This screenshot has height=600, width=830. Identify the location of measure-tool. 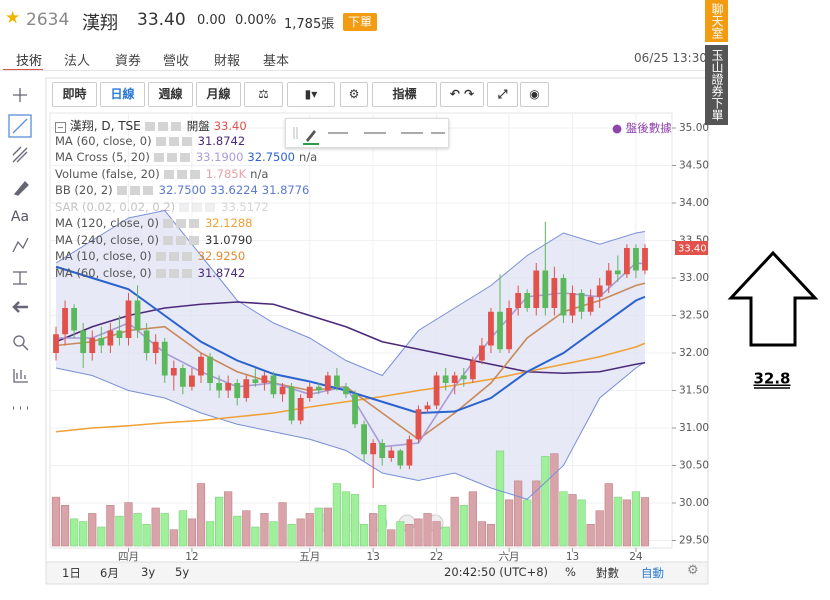
(20, 278).